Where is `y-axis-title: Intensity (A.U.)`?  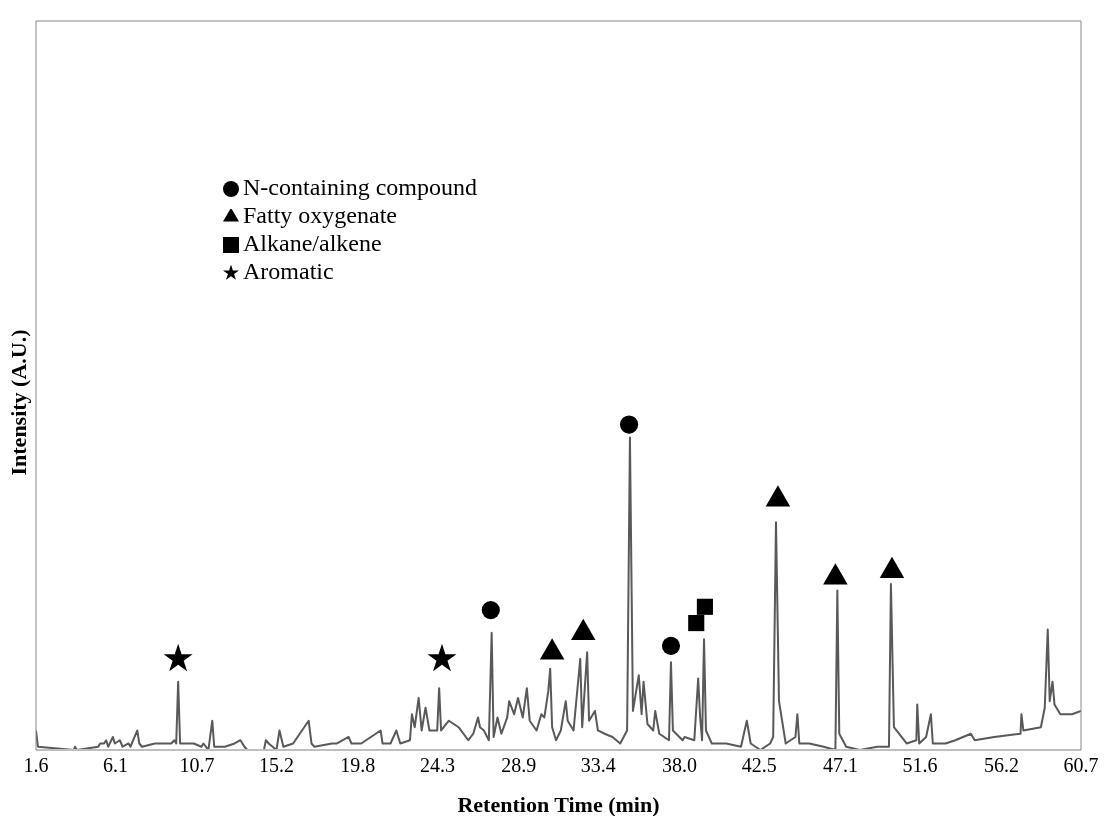
y-axis-title: Intensity (A.U.) is located at coordinates (18, 402).